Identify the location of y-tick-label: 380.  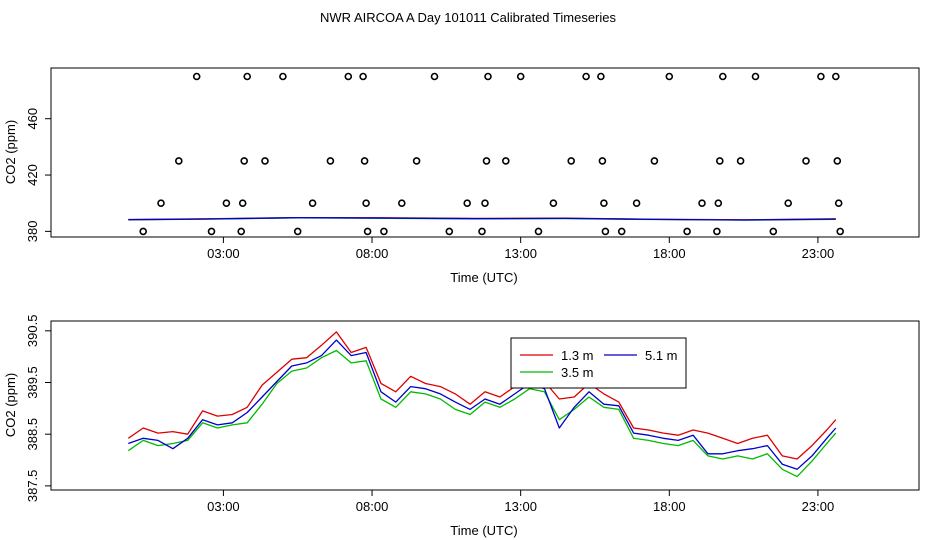
(32, 232).